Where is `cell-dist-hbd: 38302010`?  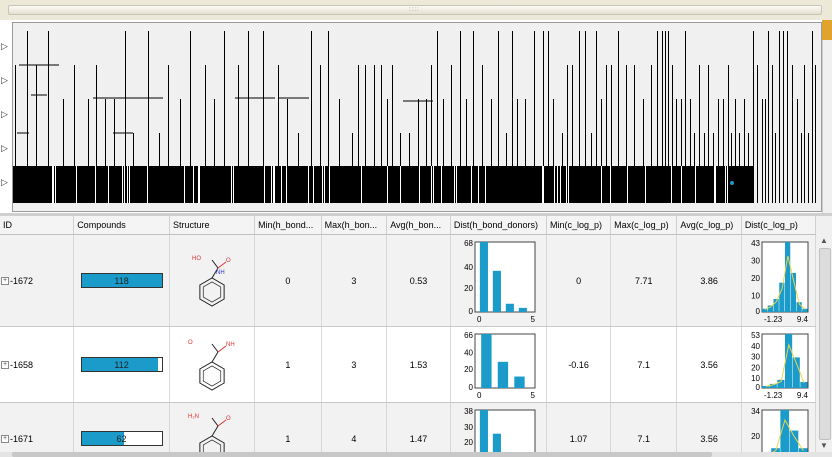 cell-dist-hbd: 38302010 is located at coordinates (499, 427).